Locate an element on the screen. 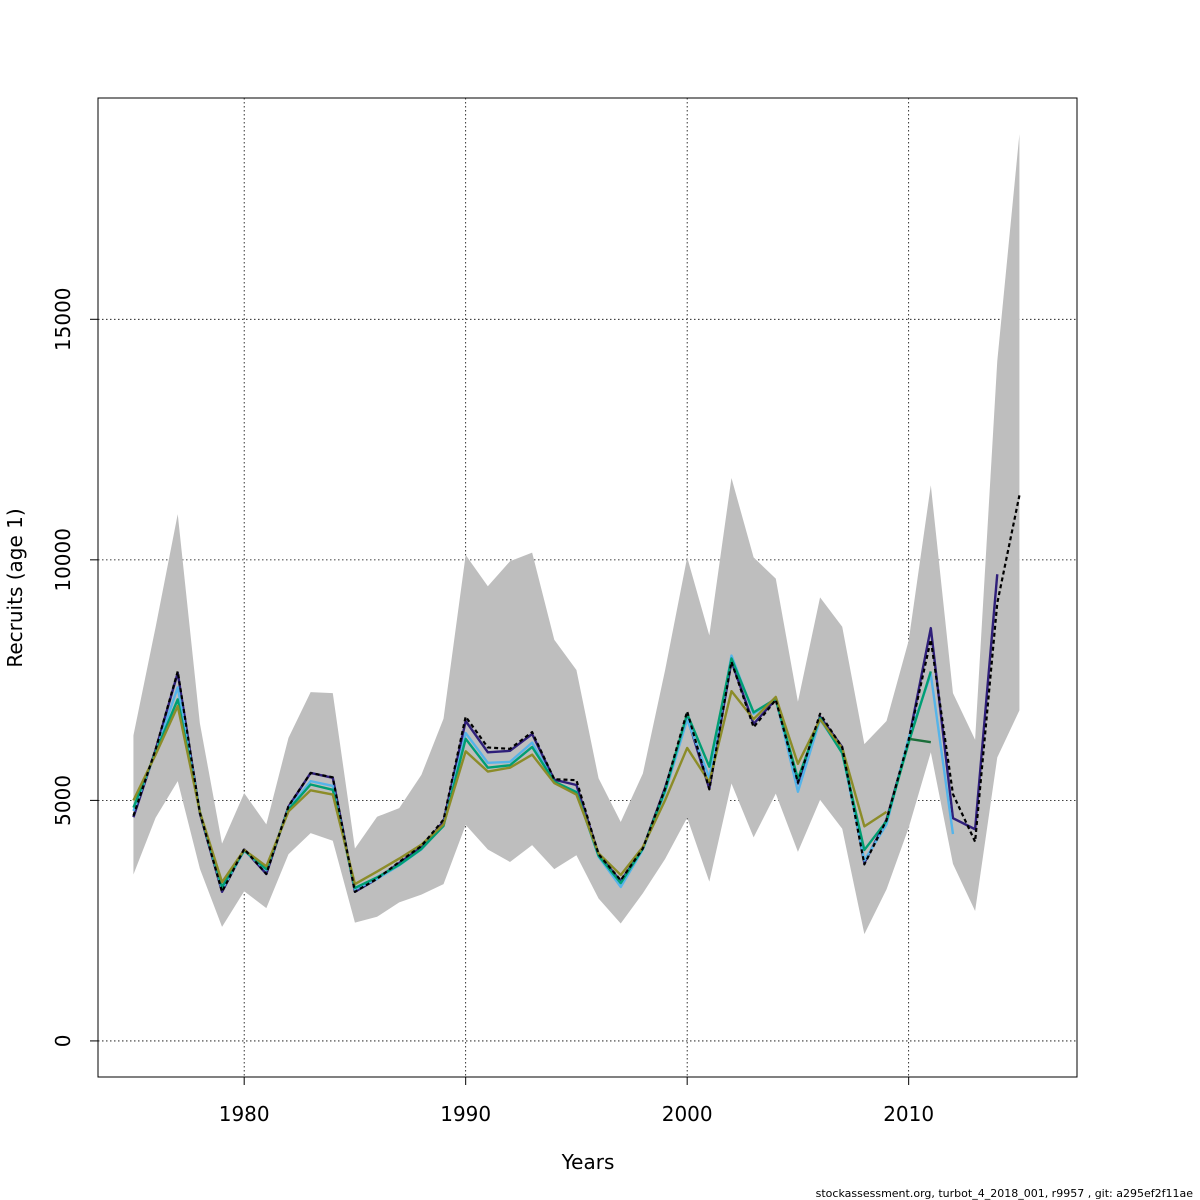 The width and height of the screenshot is (1200, 1200). y-tick-label: 10000 is located at coordinates (63, 560).